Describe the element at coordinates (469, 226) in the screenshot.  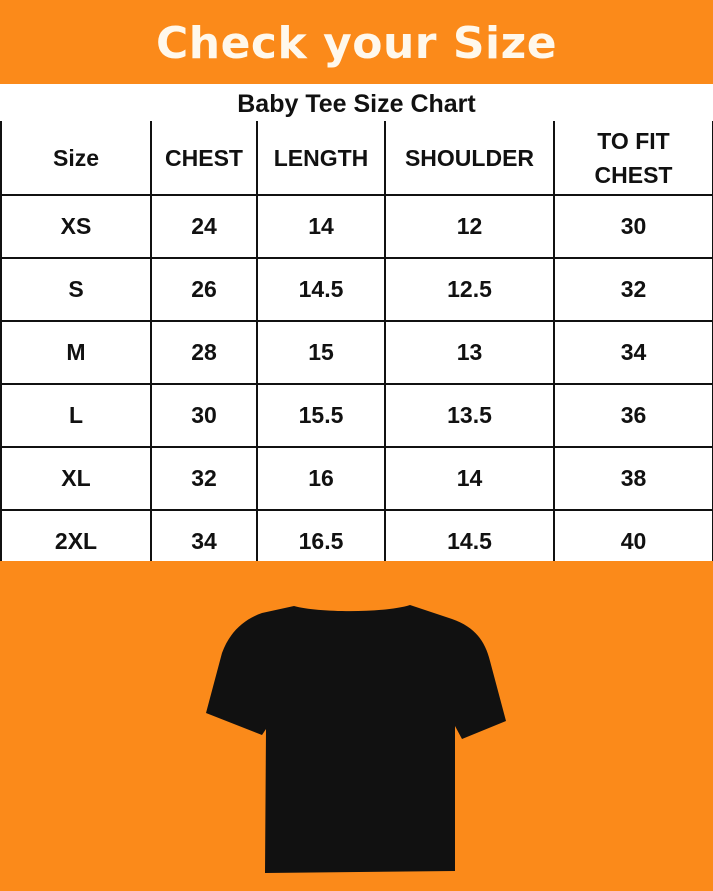
I see `table-cell: 12` at that location.